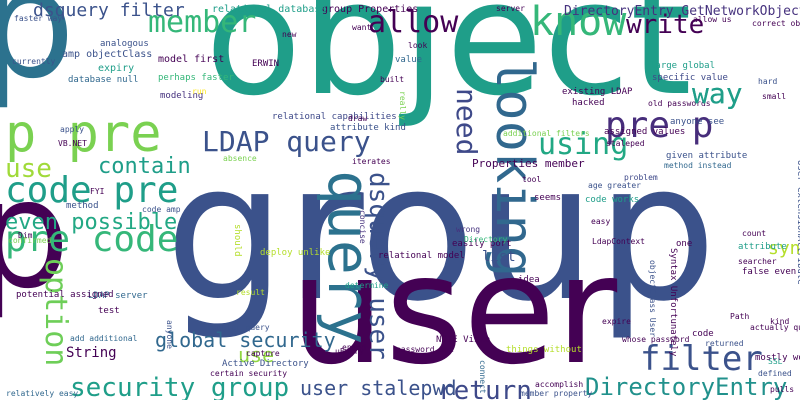 This screenshot has height=400, width=800. Describe the element at coordinates (698, 165) in the screenshot. I see `cloud-word: method instead` at that location.